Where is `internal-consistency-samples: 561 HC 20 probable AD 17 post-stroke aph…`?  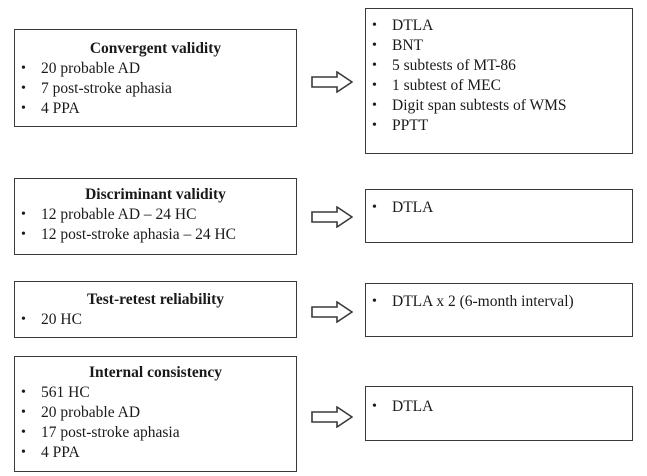 internal-consistency-samples: 561 HC 20 probable AD 17 post-stroke aph… is located at coordinates (155, 423).